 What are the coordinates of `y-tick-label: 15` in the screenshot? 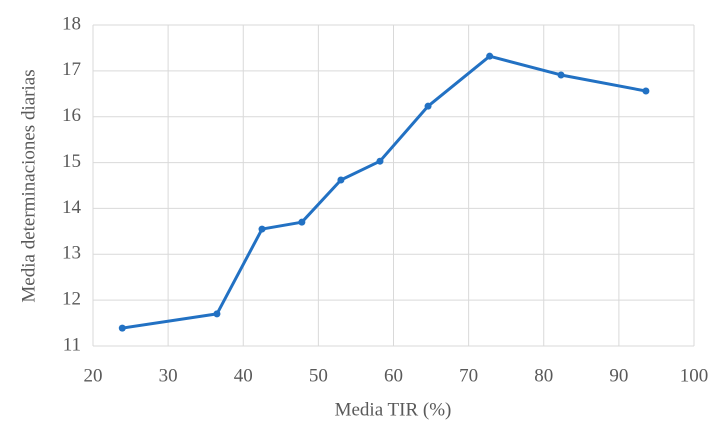 It's located at (71, 161).